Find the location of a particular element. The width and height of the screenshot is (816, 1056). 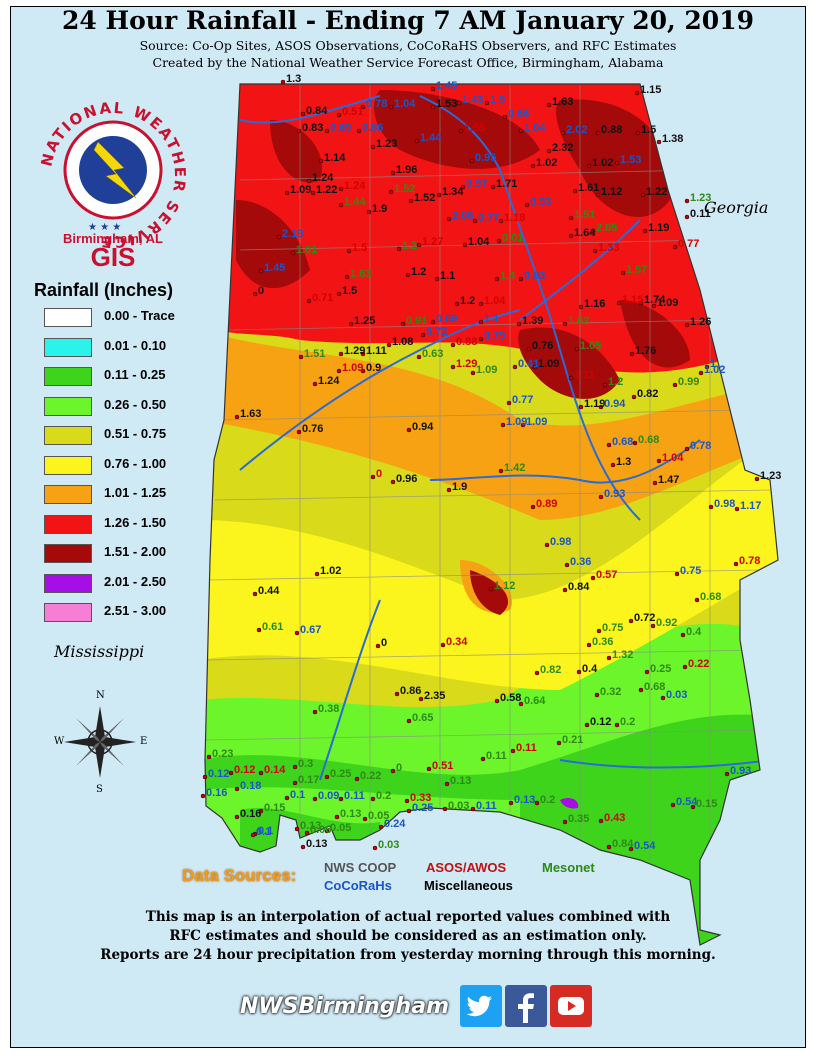

station-value-label: 1.51 is located at coordinates (315, 354).